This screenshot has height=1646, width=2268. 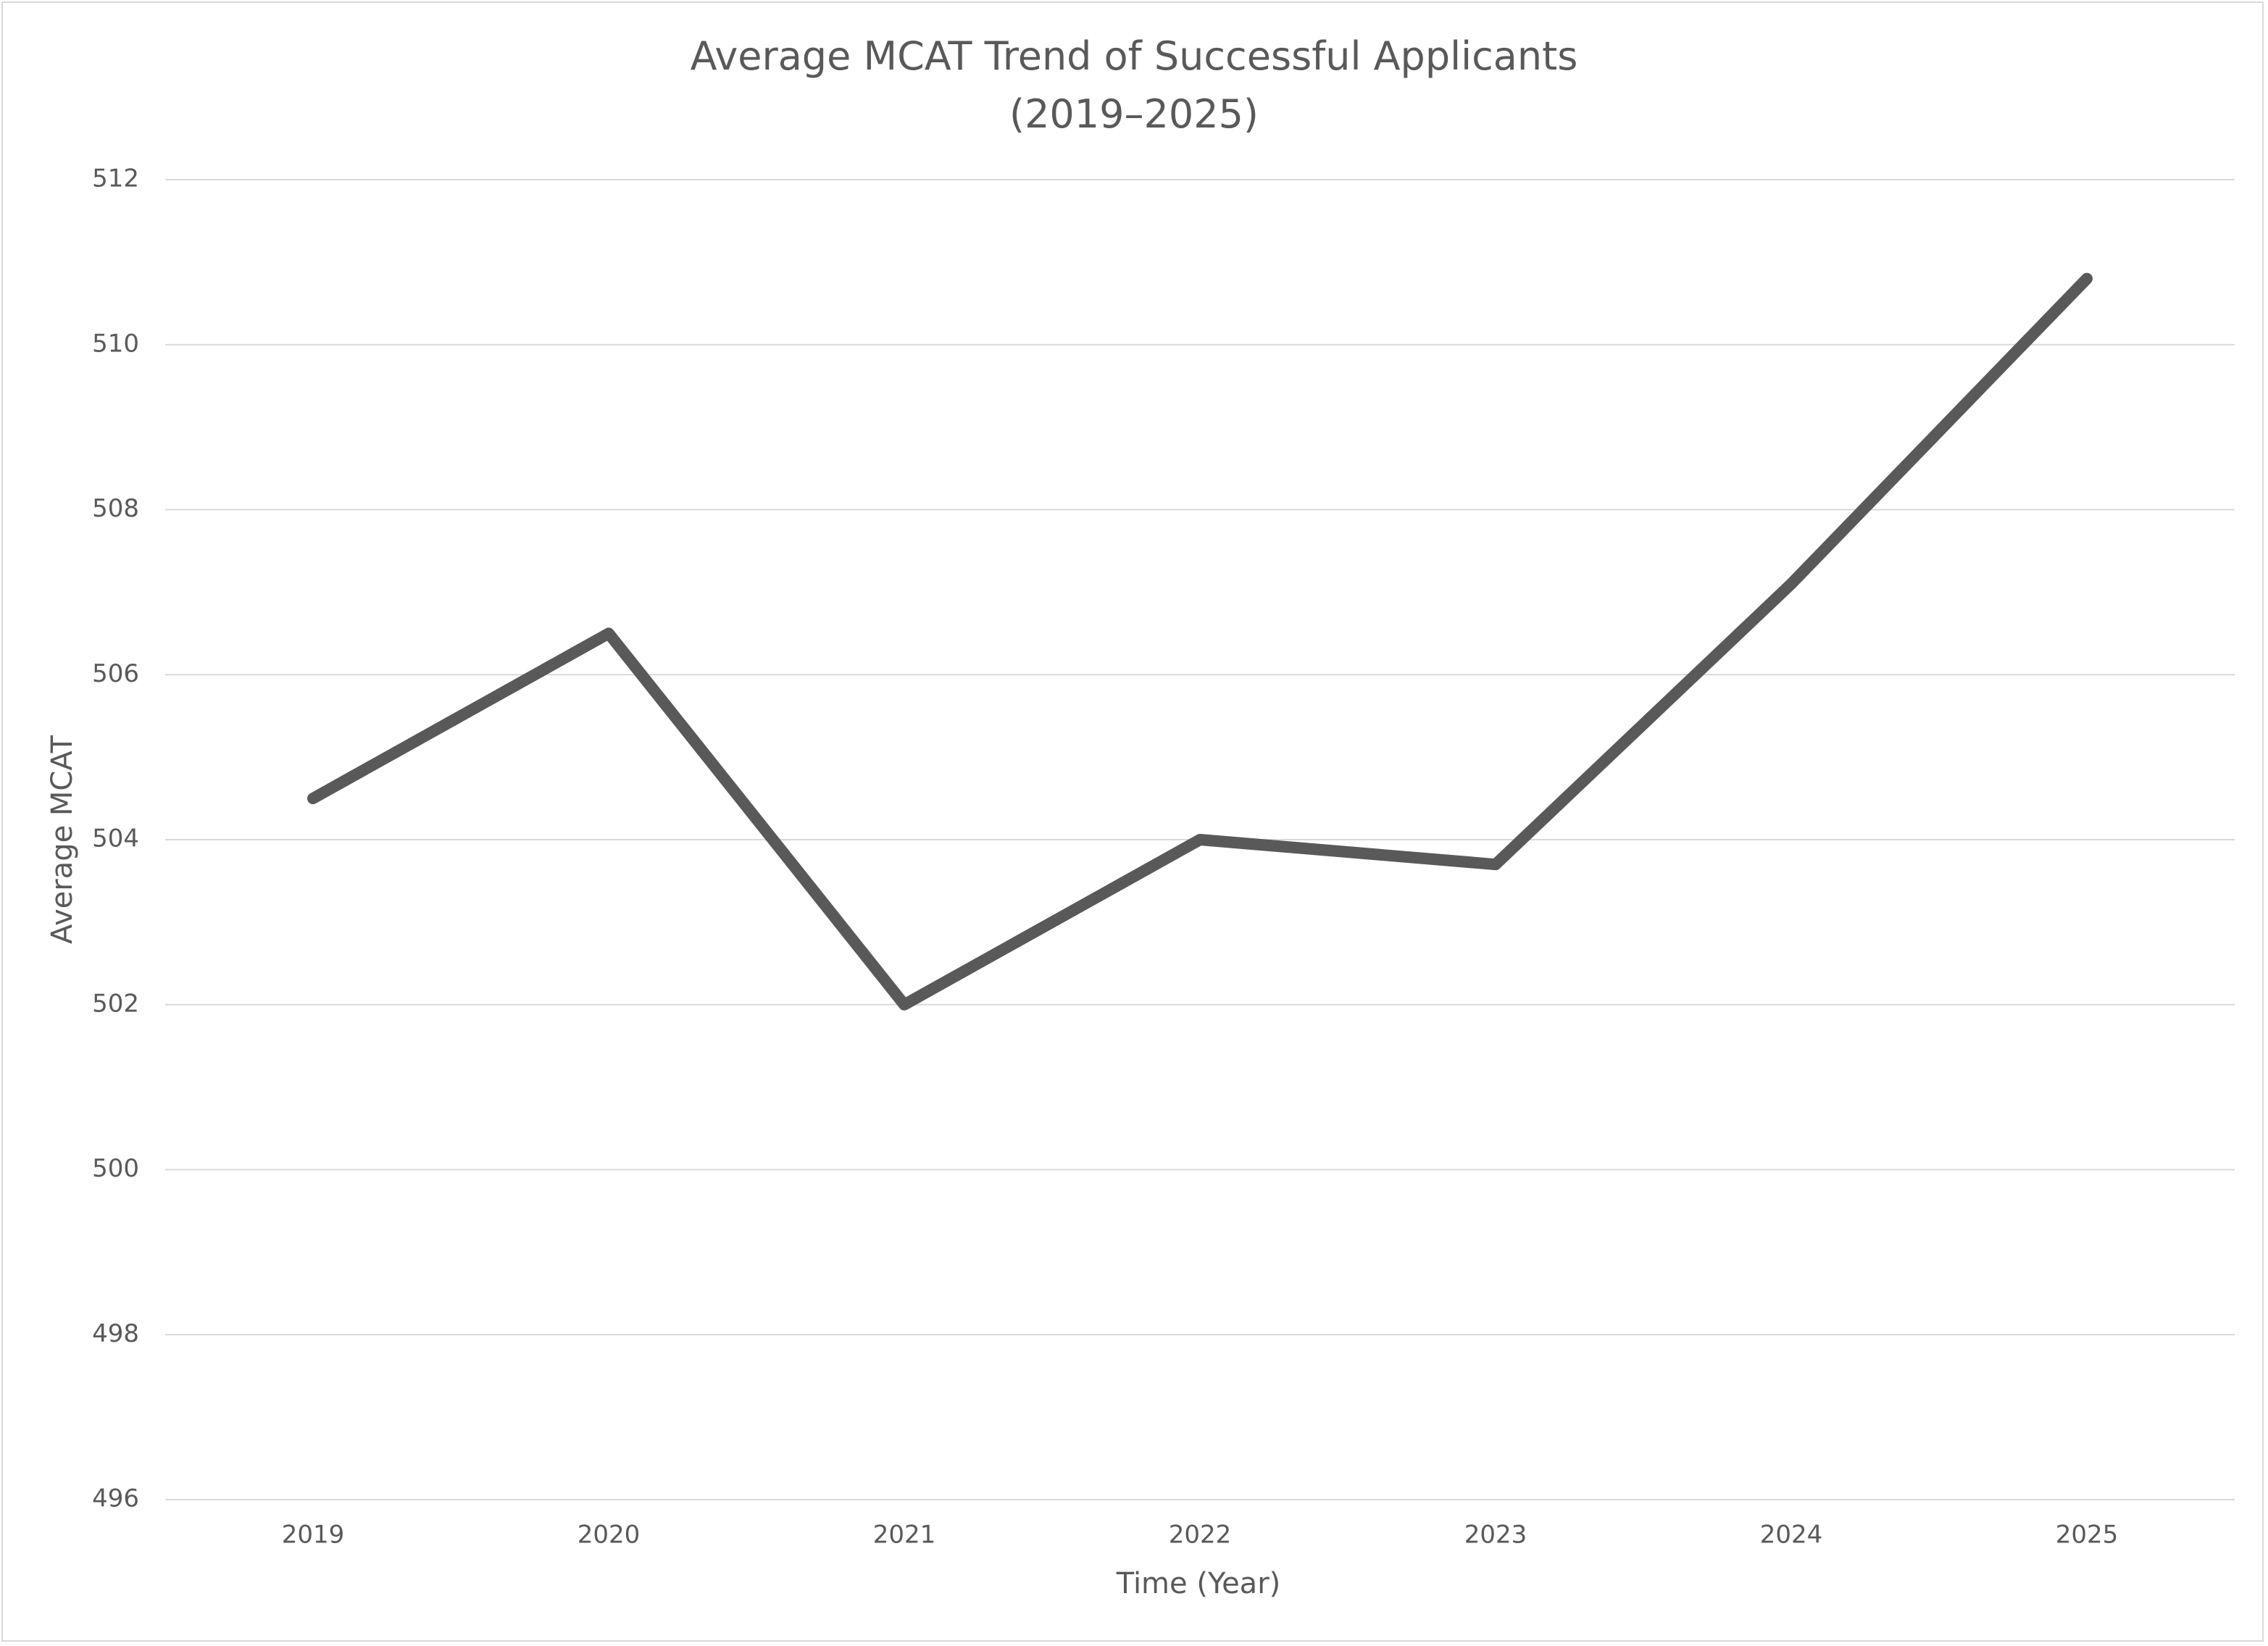 I want to click on y-tick-label: 504, so click(x=116, y=838).